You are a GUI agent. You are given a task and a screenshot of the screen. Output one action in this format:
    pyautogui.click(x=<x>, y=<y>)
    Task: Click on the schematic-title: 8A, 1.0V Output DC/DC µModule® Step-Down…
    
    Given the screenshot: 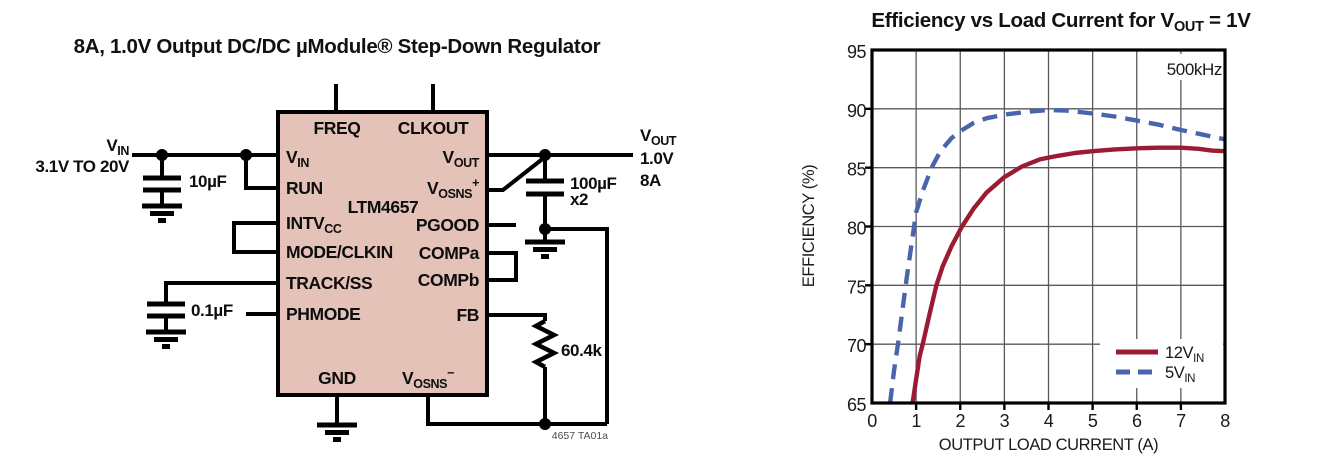 What is the action you would take?
    pyautogui.click(x=337, y=46)
    